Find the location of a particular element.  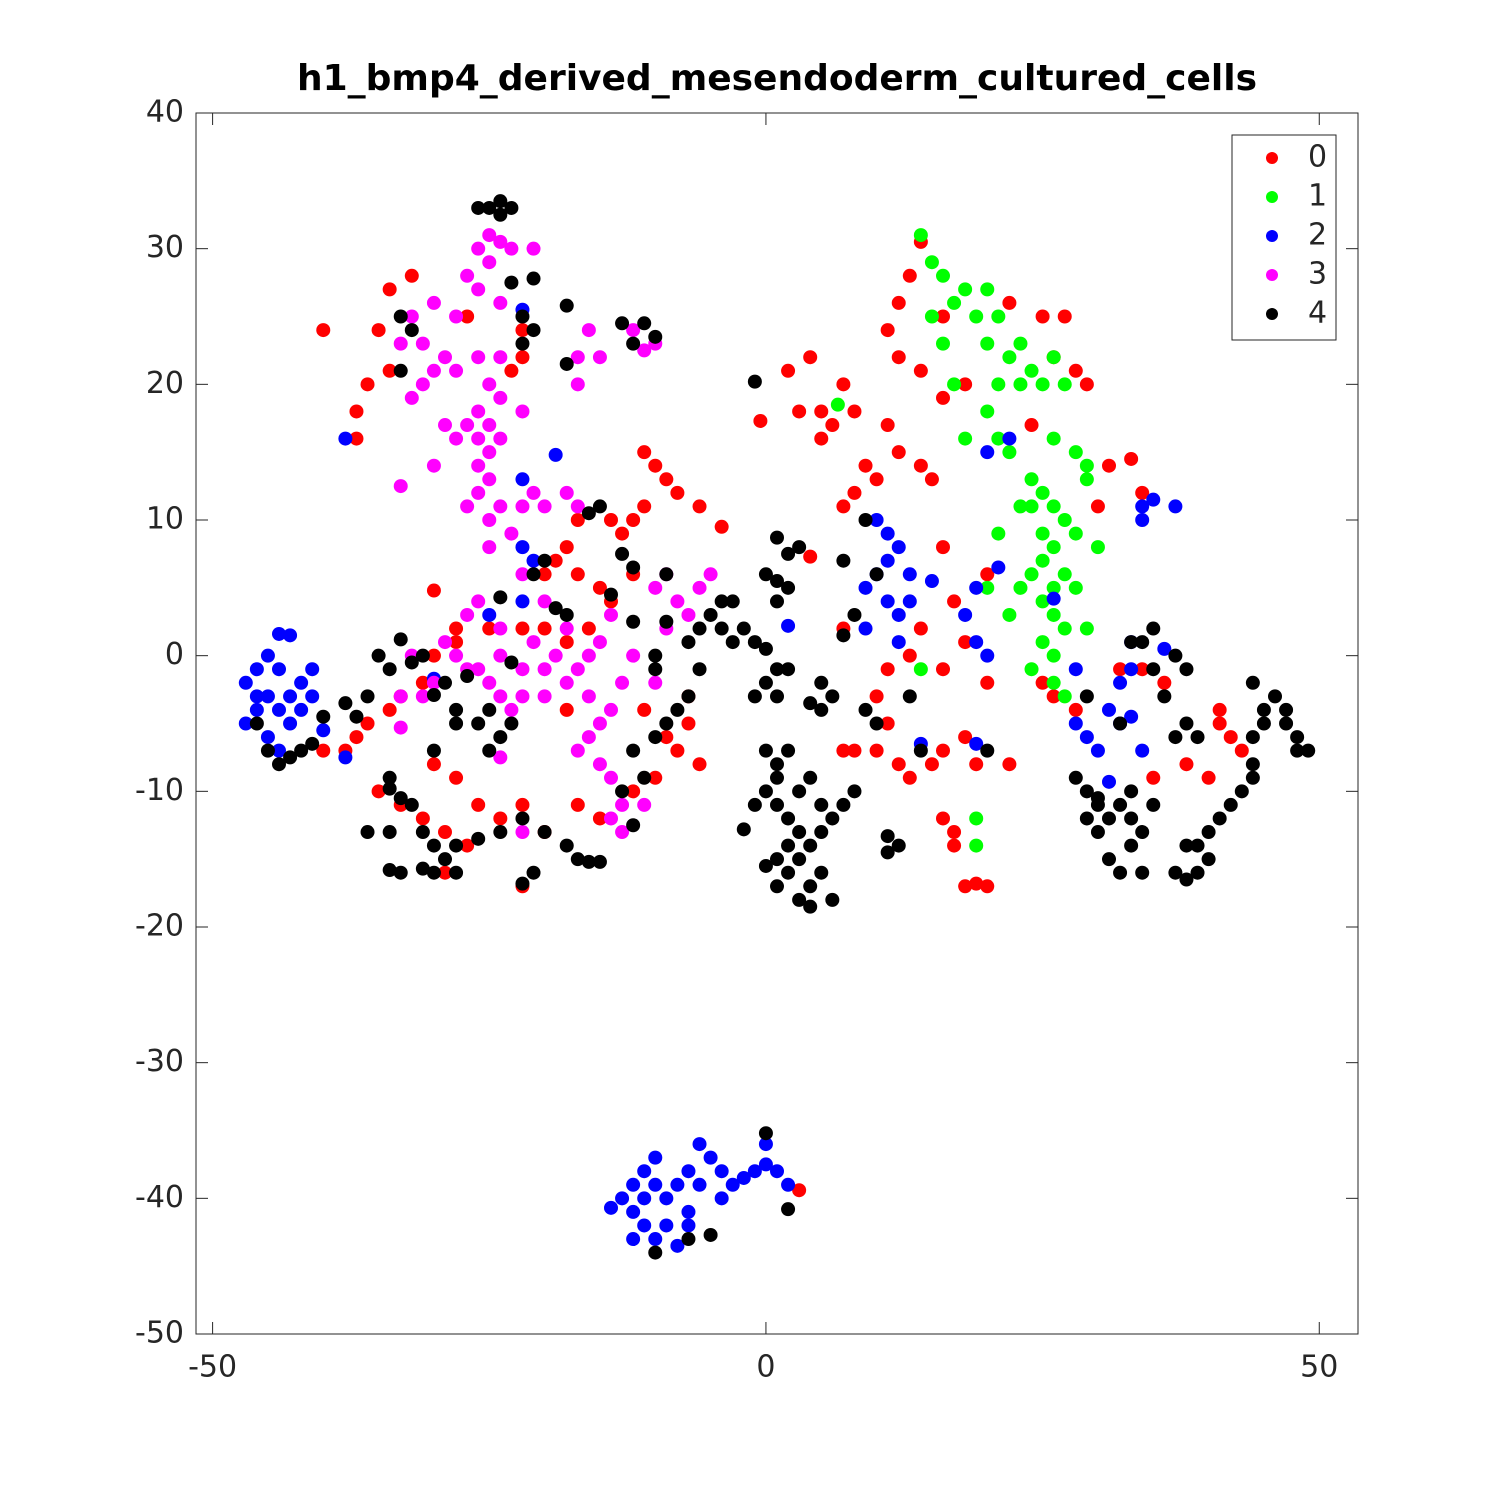

y-tick-label: -10 is located at coordinates (159, 790).